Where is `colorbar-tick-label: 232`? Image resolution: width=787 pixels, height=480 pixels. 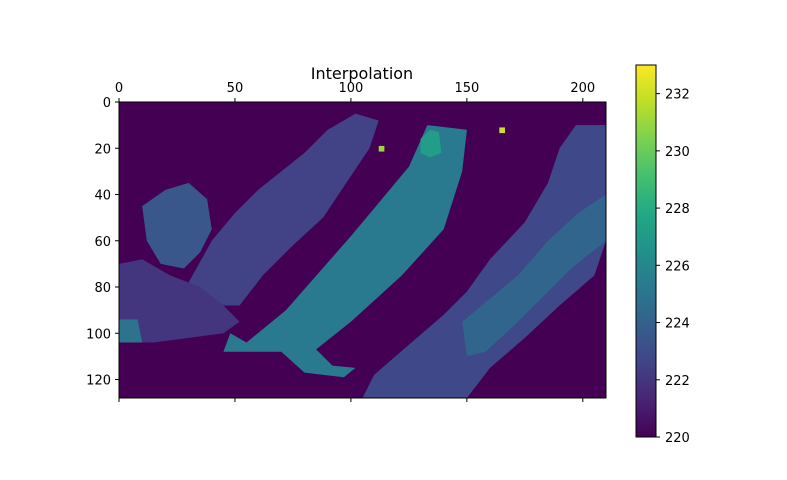
colorbar-tick-label: 232 is located at coordinates (677, 95).